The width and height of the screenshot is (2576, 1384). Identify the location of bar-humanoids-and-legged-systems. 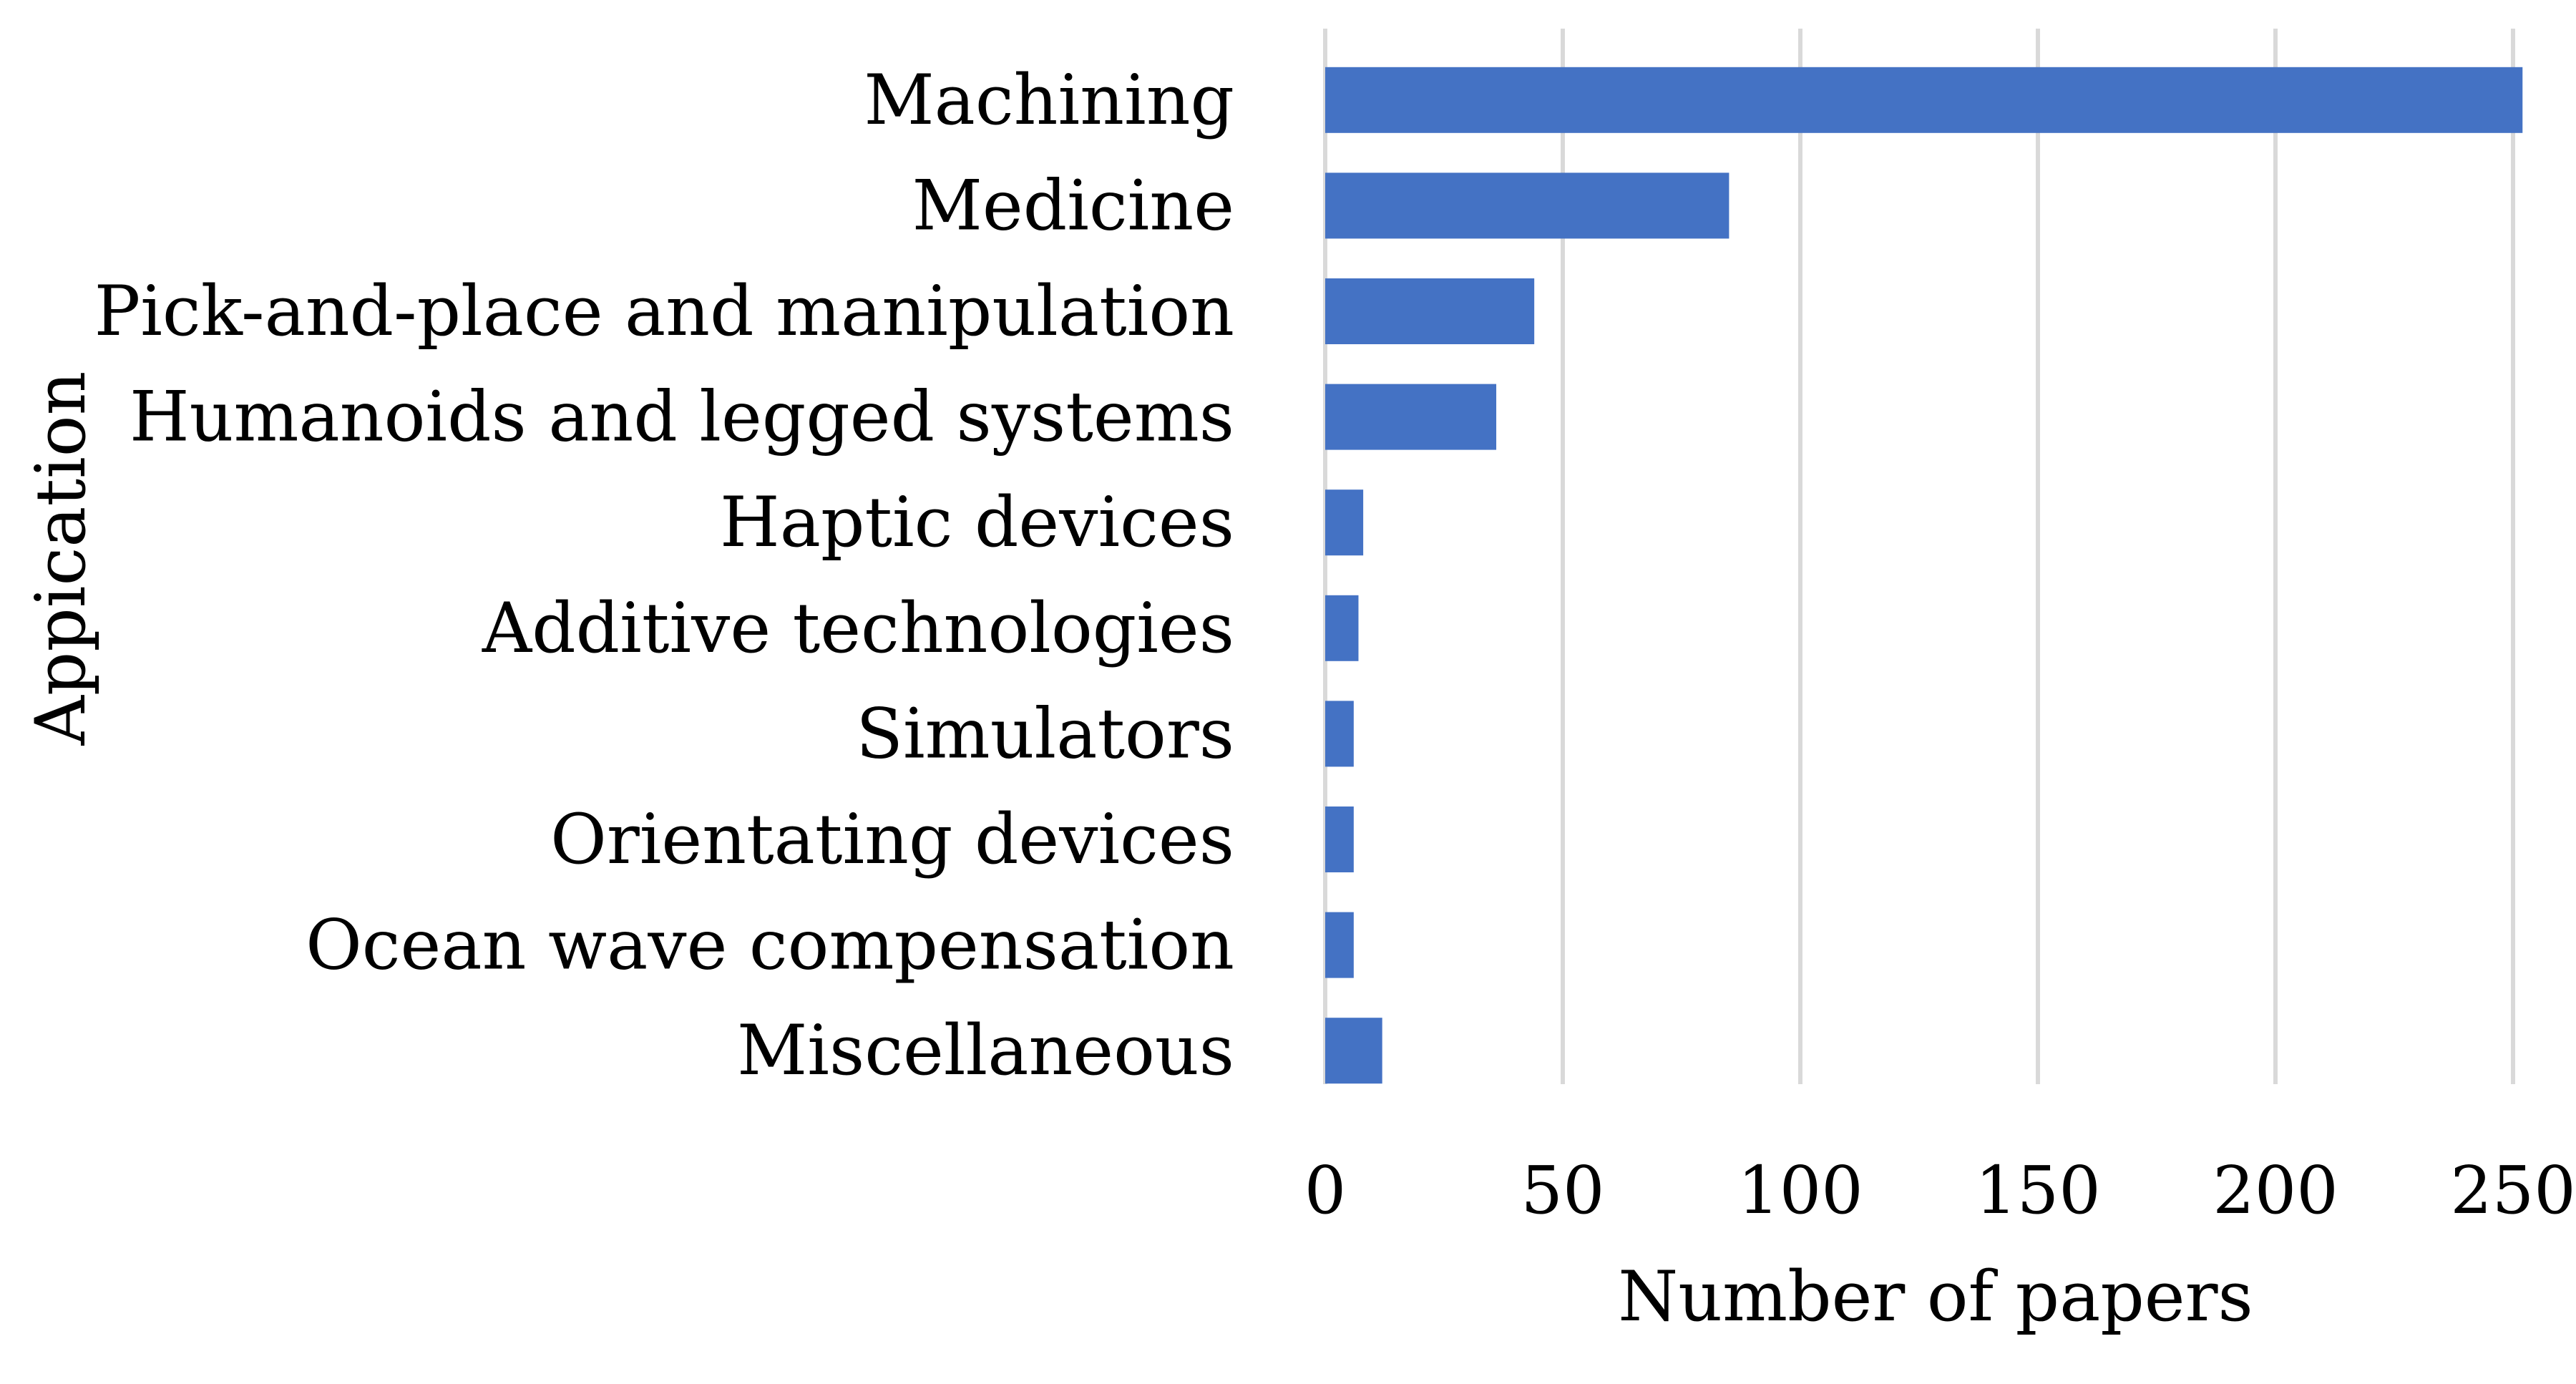
(1411, 417).